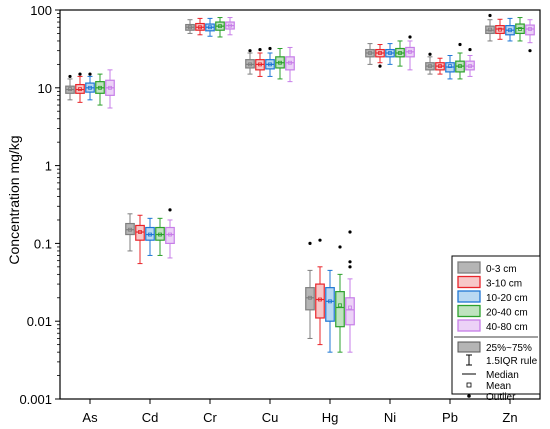 This screenshot has width=550, height=429. Describe the element at coordinates (210, 417) in the screenshot. I see `x-tick-label: Cr` at that location.